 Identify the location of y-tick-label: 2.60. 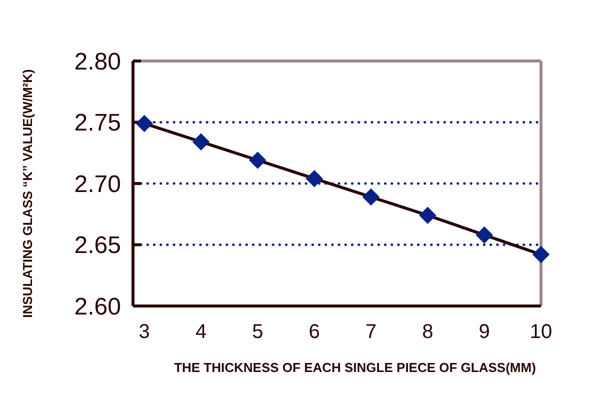
(97, 306).